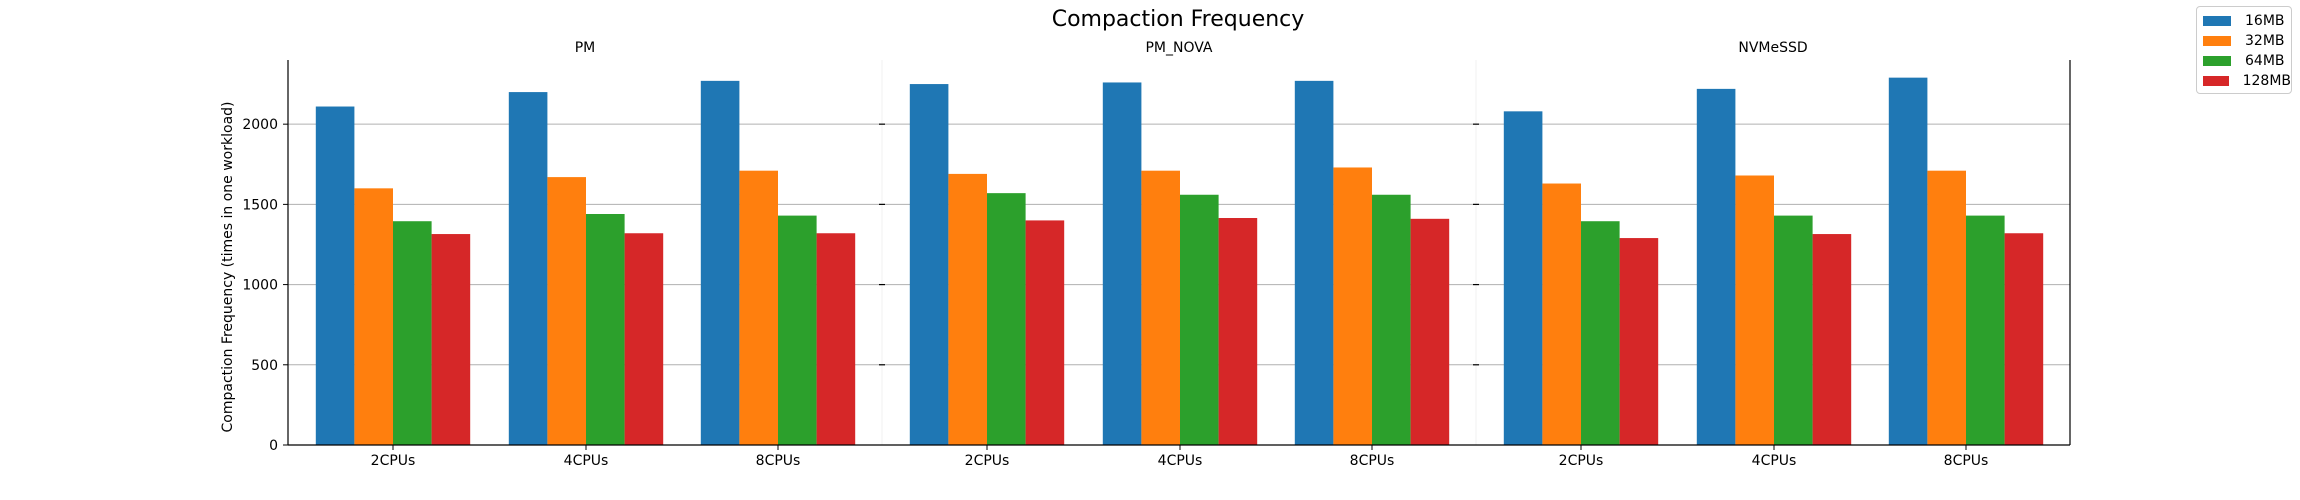 This screenshot has width=2300, height=500. What do you see at coordinates (720, 263) in the screenshot?
I see `bar-pm-8cpus-16mb` at bounding box center [720, 263].